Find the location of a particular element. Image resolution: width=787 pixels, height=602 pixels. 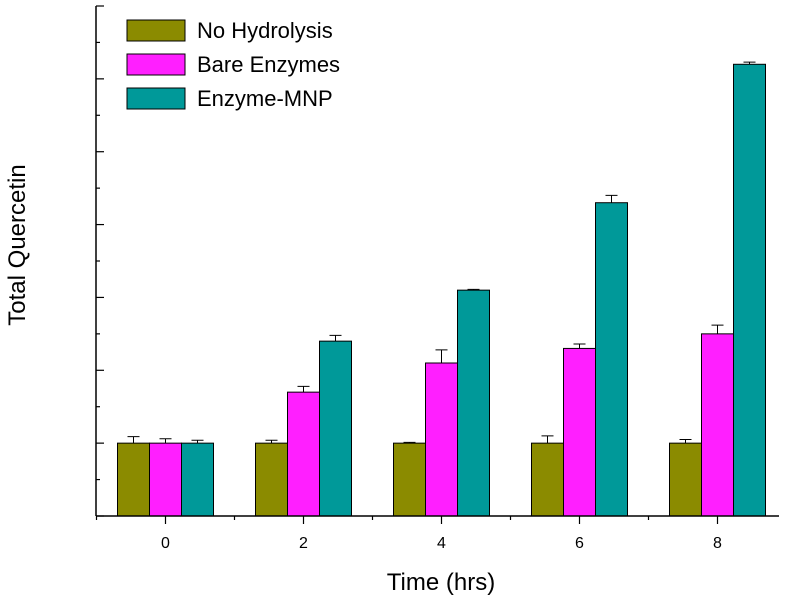

y-axis-title: Total Quercetin is located at coordinates (17, 244).